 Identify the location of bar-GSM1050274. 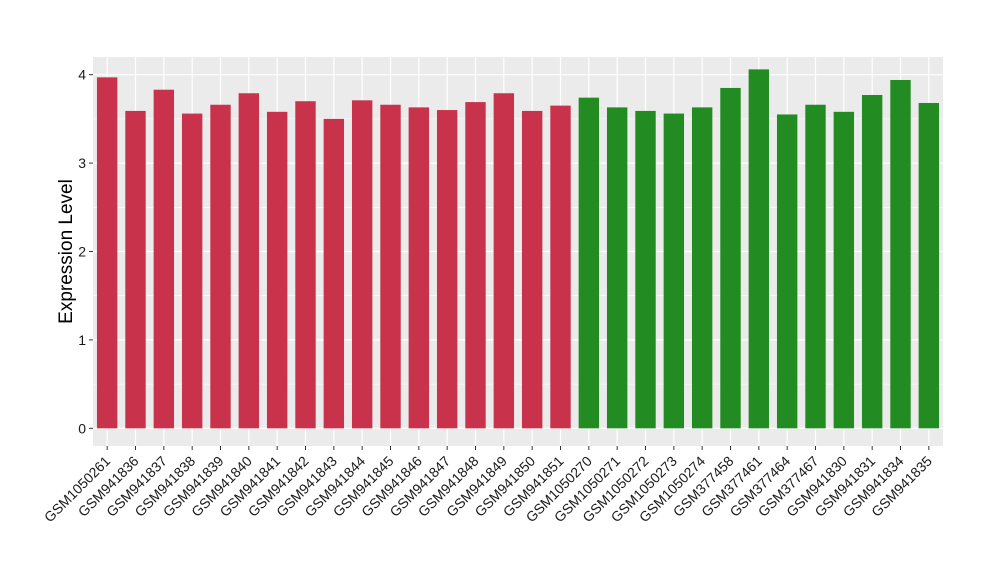
(702, 268).